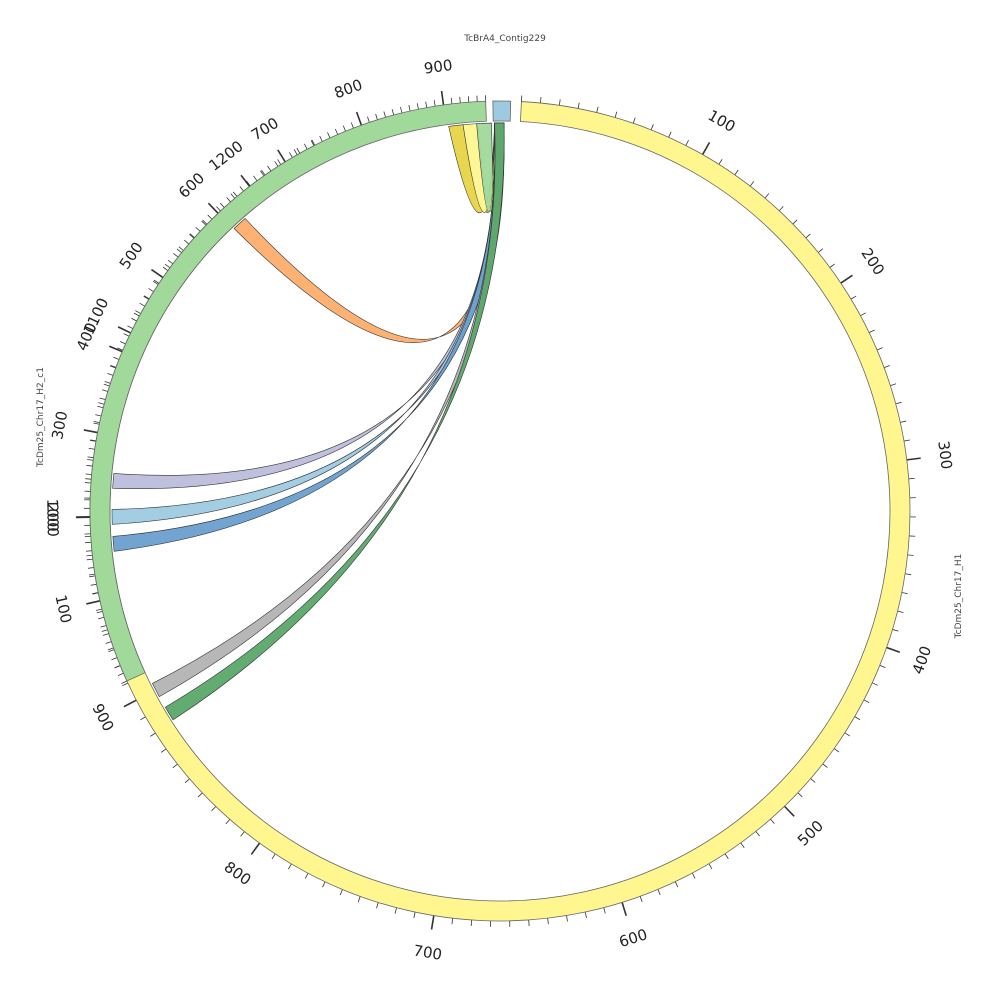 This screenshot has height=1000, width=1000. I want to click on h1-tick-label: 1200, so click(225, 156).